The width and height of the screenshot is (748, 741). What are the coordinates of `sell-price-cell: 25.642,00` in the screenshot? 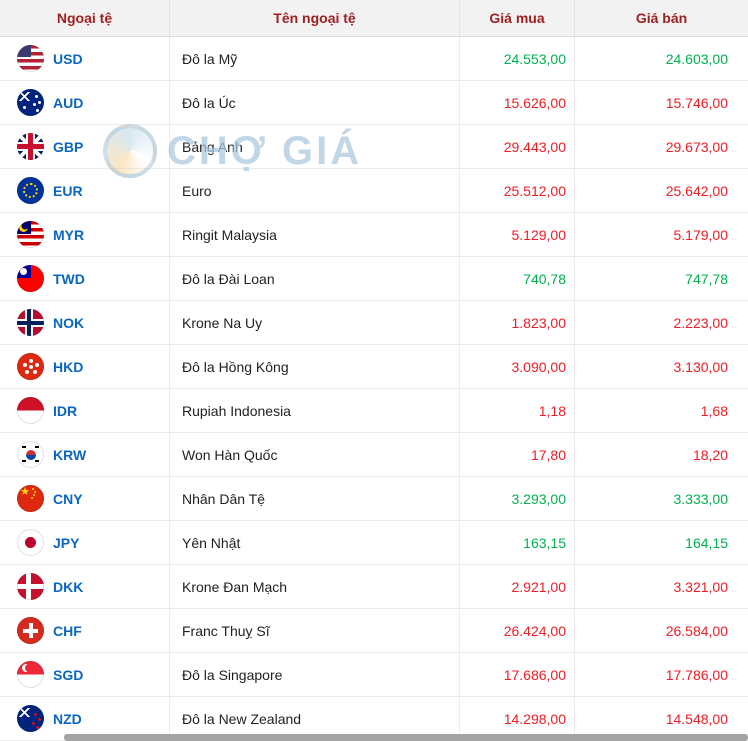 It's located at (661, 190).